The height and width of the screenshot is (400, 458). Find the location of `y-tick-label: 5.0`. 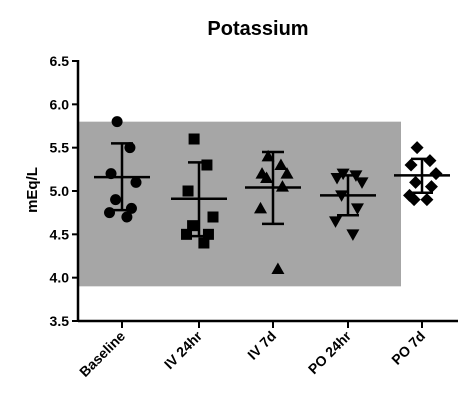

y-tick-label: 5.0 is located at coordinates (60, 191).